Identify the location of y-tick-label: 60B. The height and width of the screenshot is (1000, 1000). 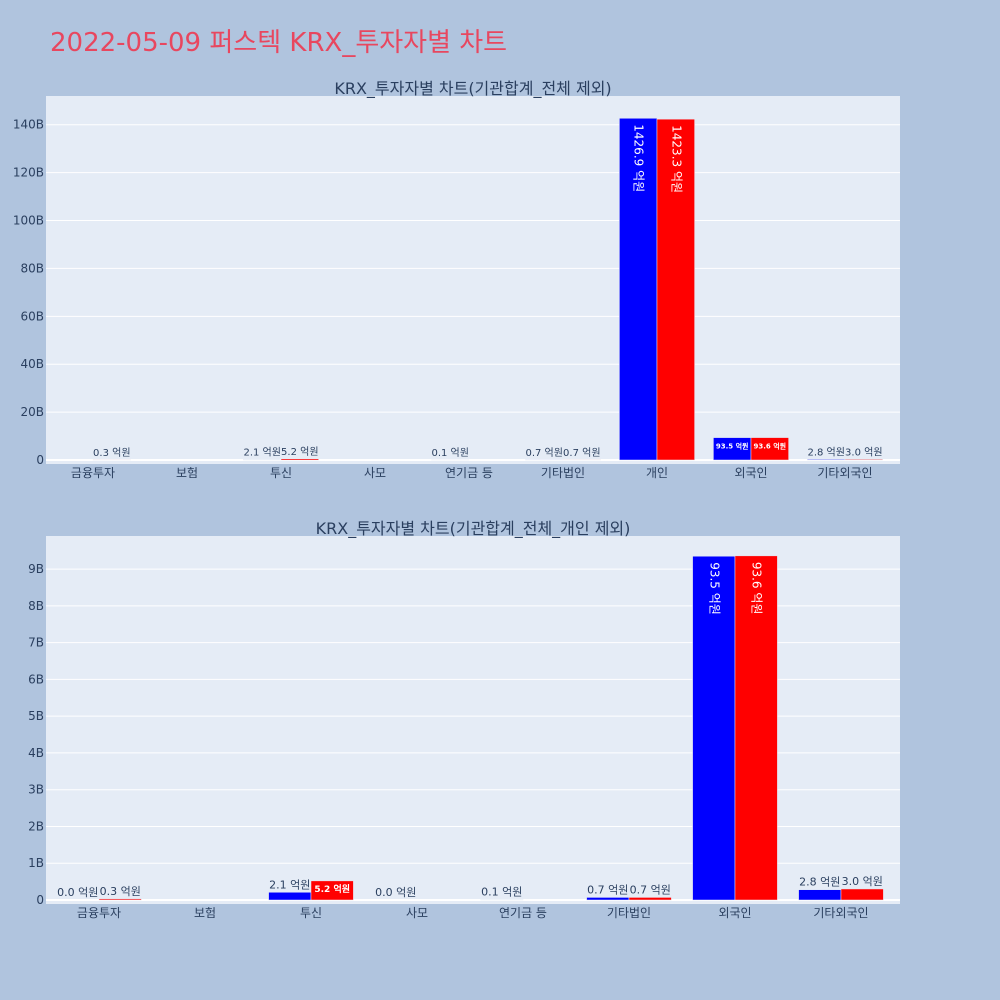
(32, 316).